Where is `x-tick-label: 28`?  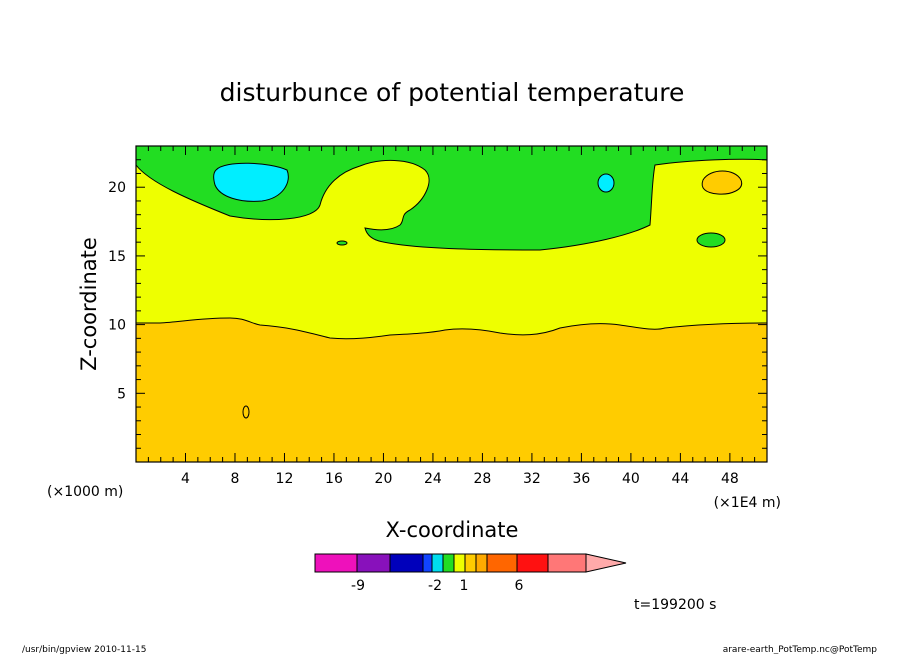 x-tick-label: 28 is located at coordinates (483, 479).